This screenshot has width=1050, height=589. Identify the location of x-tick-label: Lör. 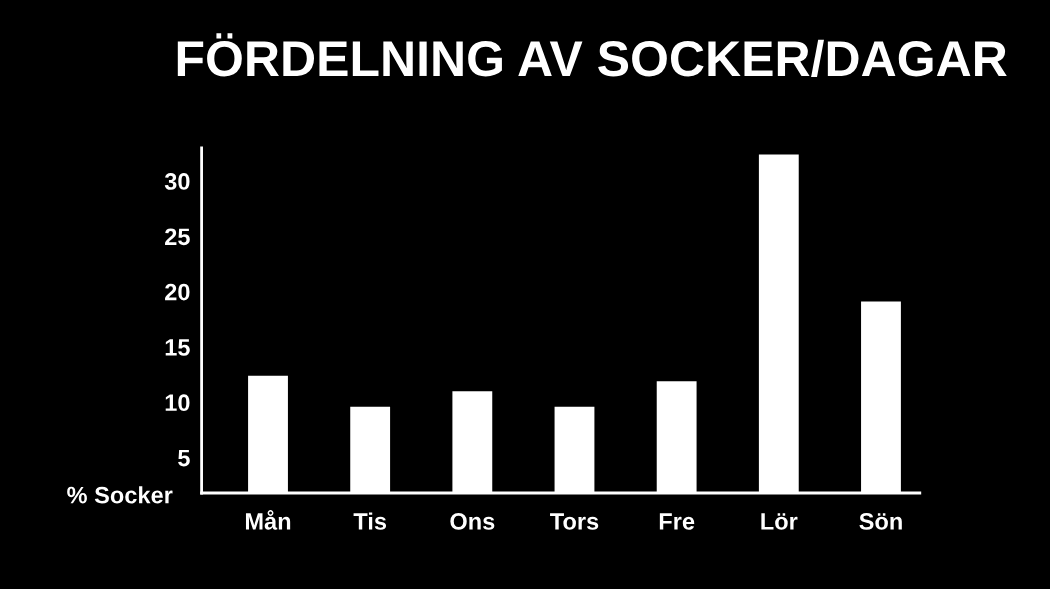
(779, 521).